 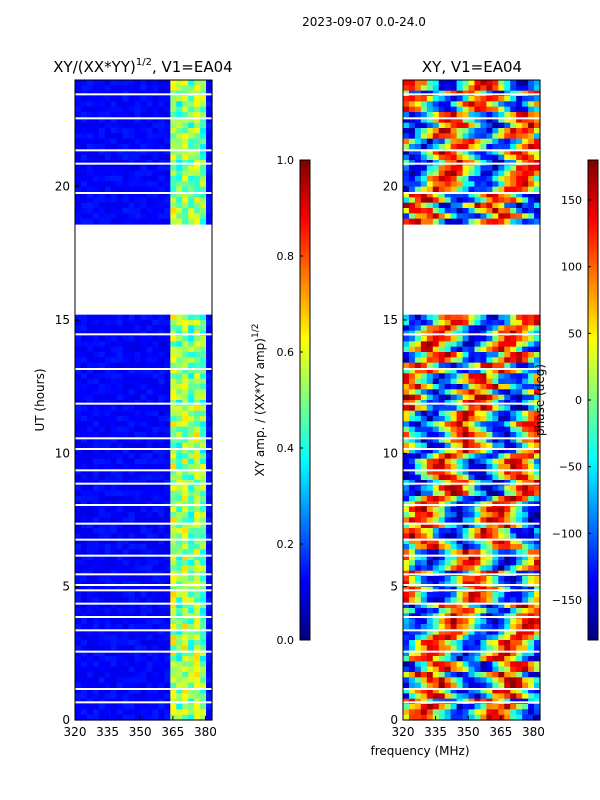 What do you see at coordinates (419, 751) in the screenshot?
I see `x-axis-label: frequency (MHz)` at bounding box center [419, 751].